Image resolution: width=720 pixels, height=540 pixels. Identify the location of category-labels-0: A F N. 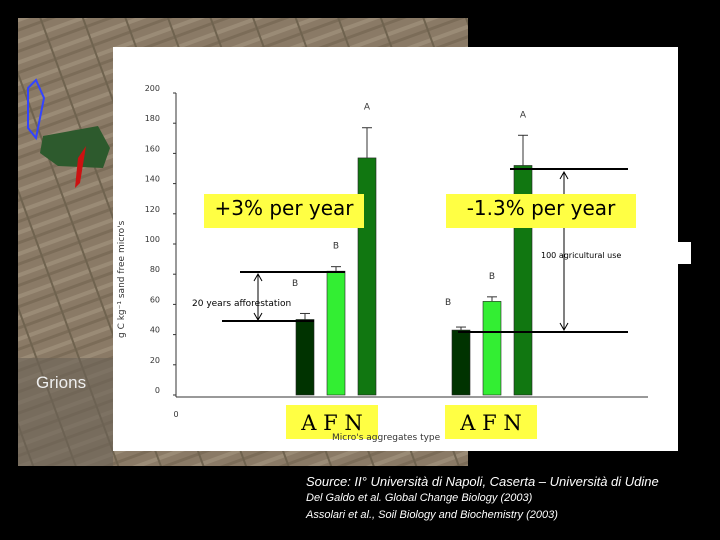
(331, 423).